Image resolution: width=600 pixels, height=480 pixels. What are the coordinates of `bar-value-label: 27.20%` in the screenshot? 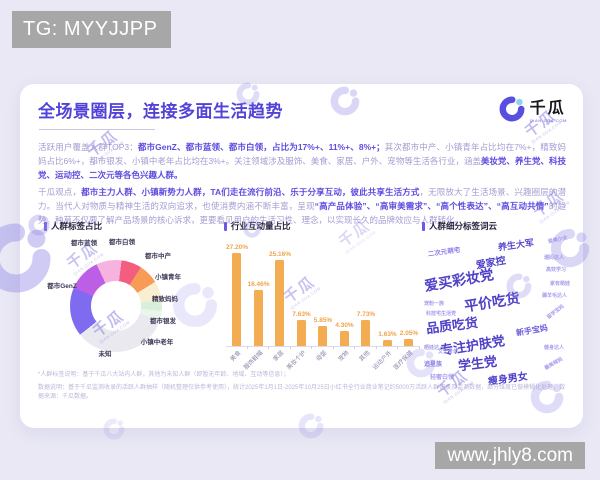 It's located at (237, 247).